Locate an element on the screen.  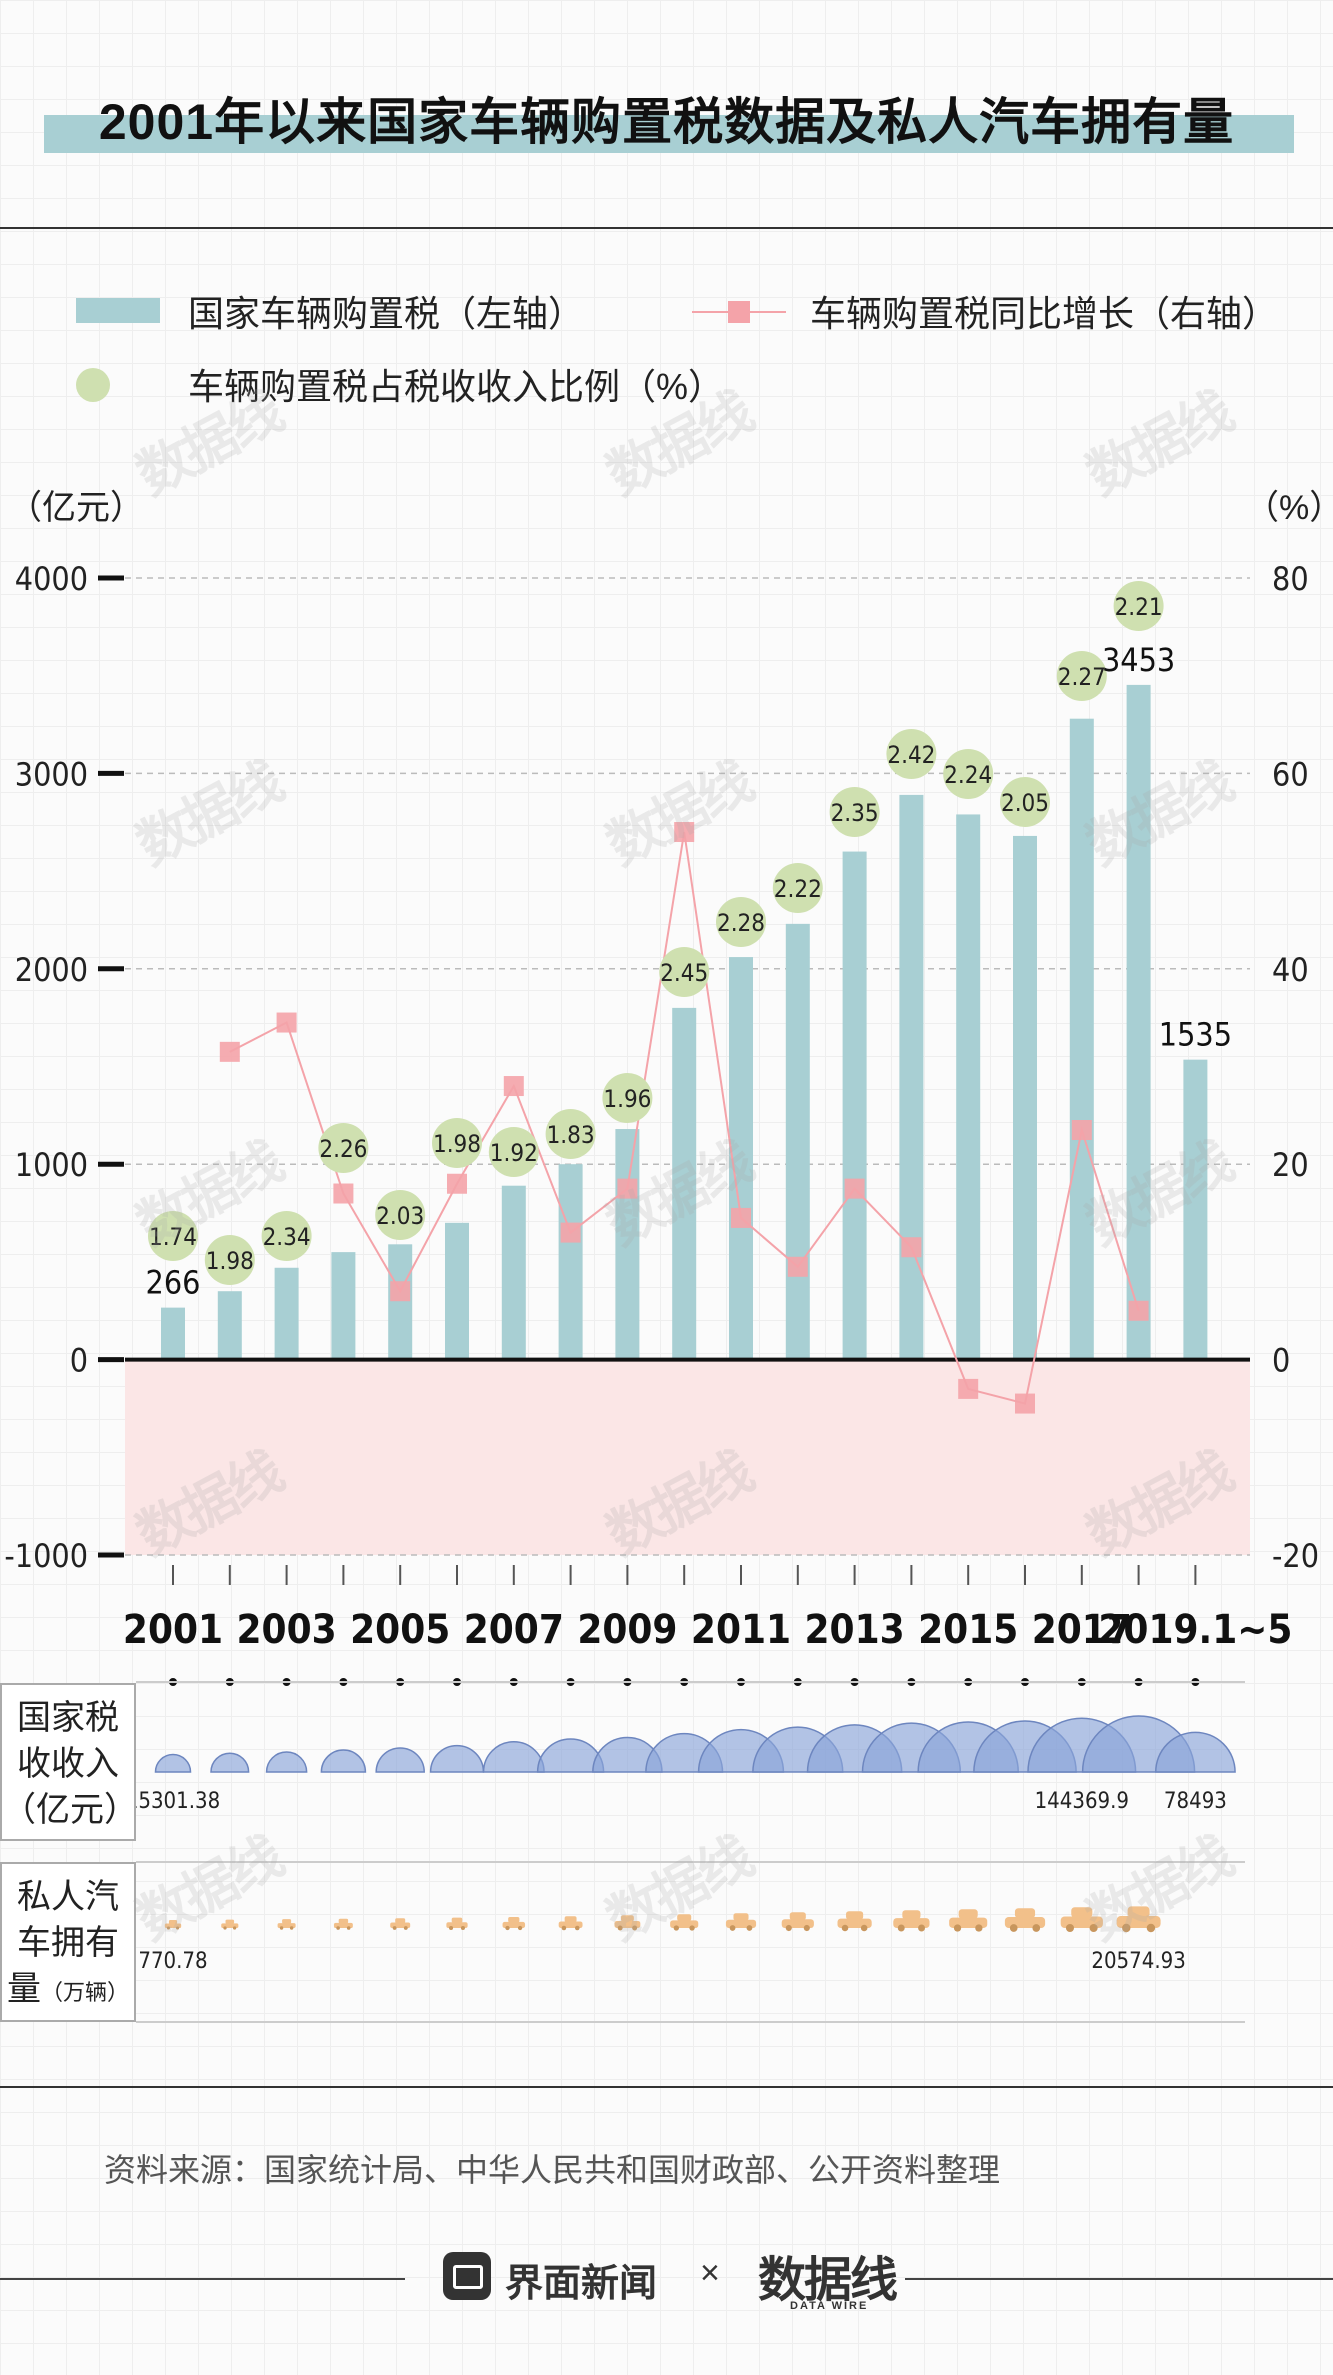
private-cars-label-line-3: 量（万辆） is located at coordinates (68, 1991).